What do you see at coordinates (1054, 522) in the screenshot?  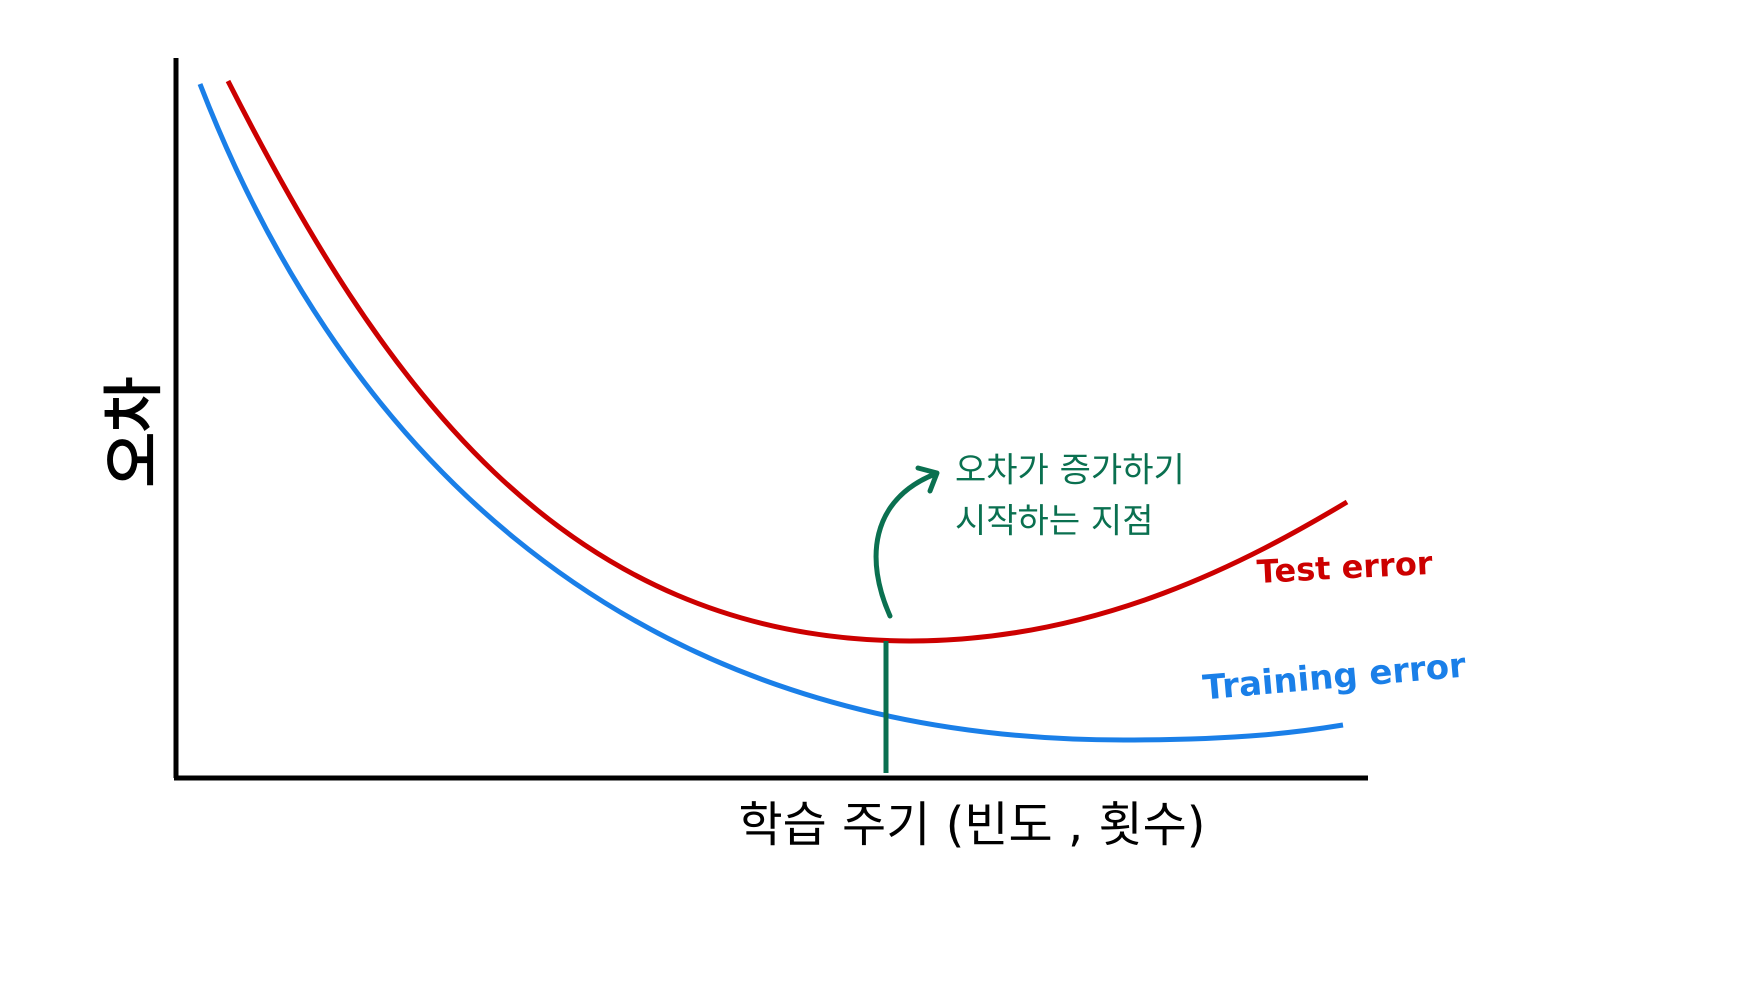 I see `annotation-line: 시작하는 지점` at bounding box center [1054, 522].